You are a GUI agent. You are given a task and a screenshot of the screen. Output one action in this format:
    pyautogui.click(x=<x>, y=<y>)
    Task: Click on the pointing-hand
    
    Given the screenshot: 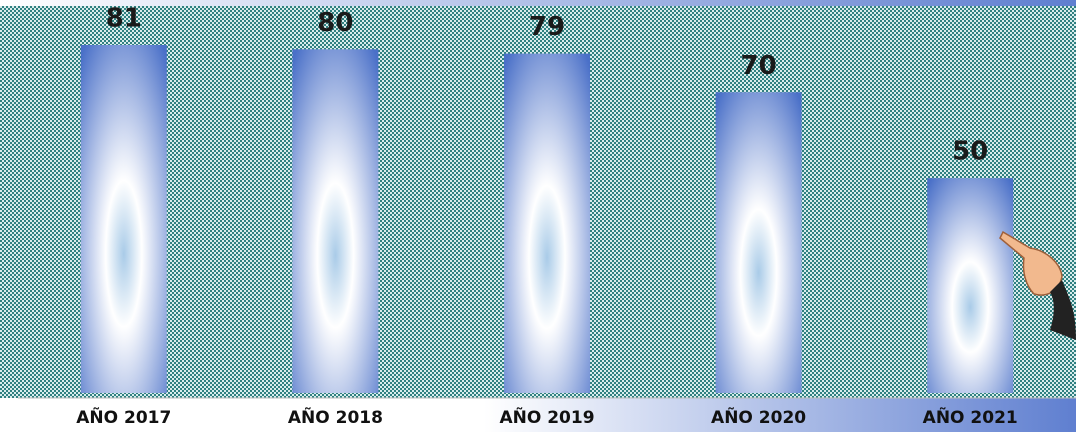 What is the action you would take?
    pyautogui.click(x=1037, y=285)
    